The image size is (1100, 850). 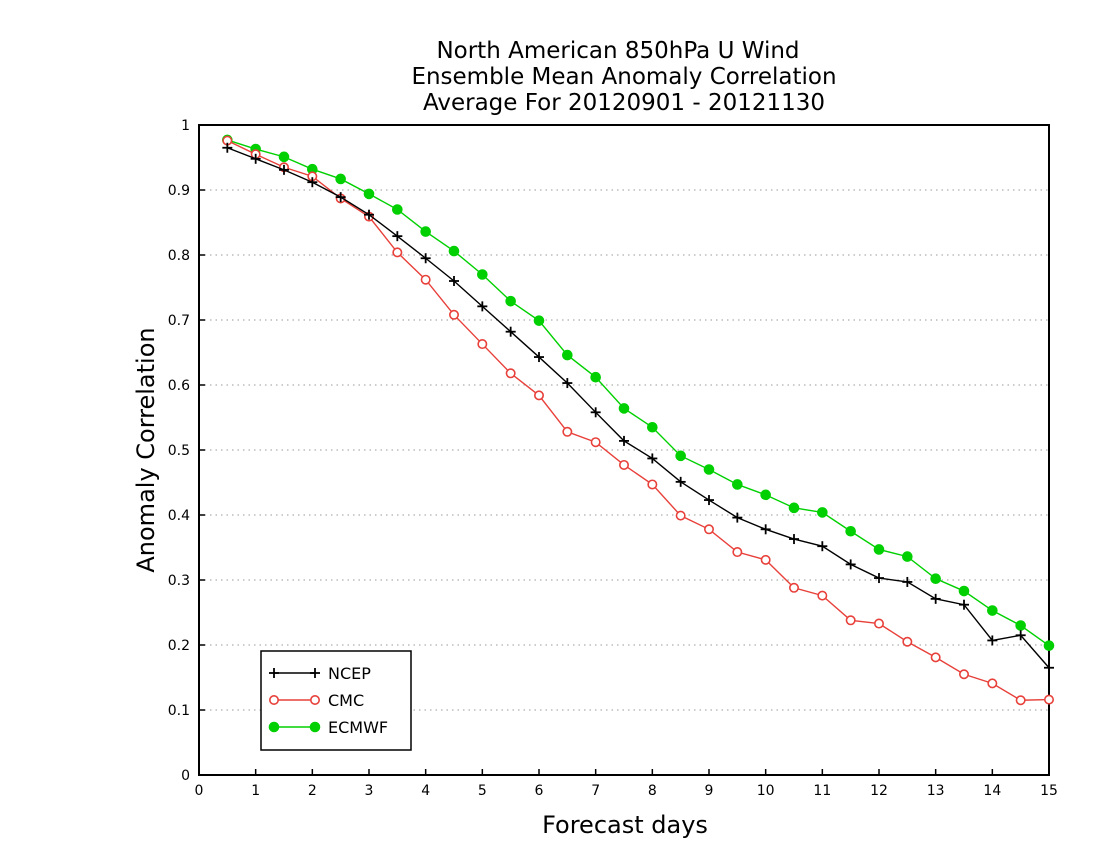 I want to click on x-tick-label: 13, so click(x=936, y=791).